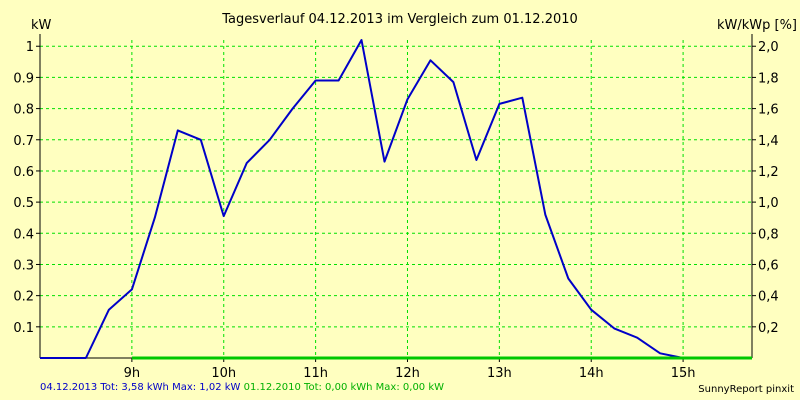  What do you see at coordinates (23, 172) in the screenshot?
I see `left-tick-label: 0.6` at bounding box center [23, 172].